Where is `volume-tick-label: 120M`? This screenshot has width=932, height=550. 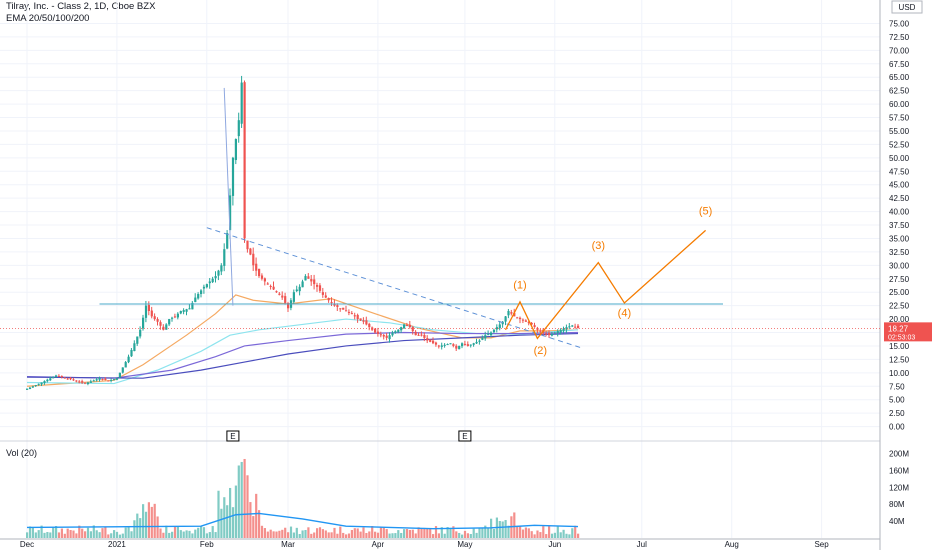 volume-tick-label: 120M is located at coordinates (899, 487).